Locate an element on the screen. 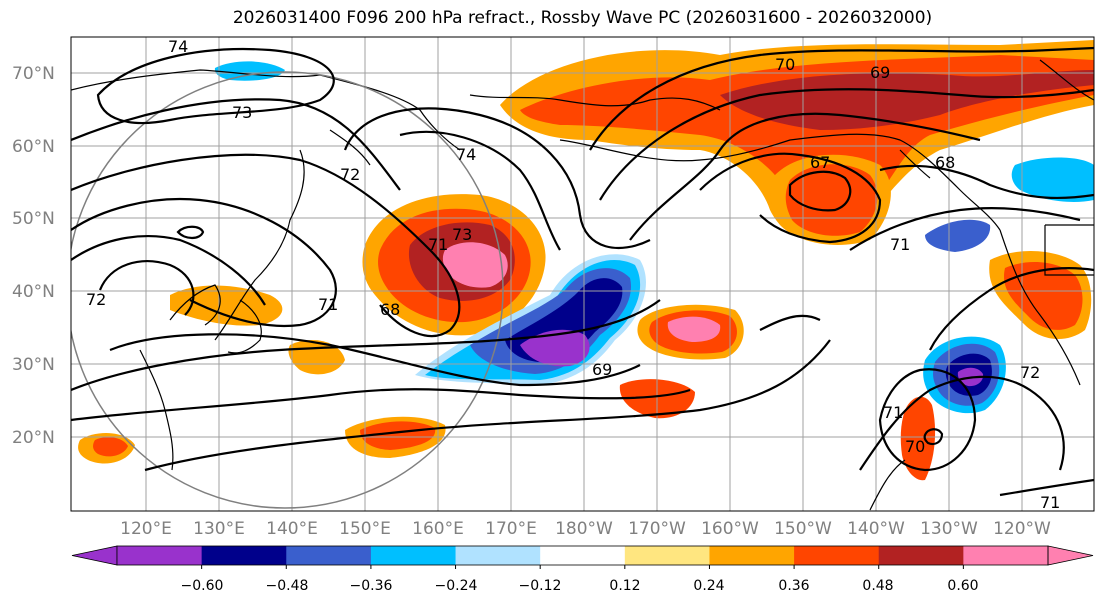 The width and height of the screenshot is (1105, 604). lon-label: 130°W is located at coordinates (949, 529).